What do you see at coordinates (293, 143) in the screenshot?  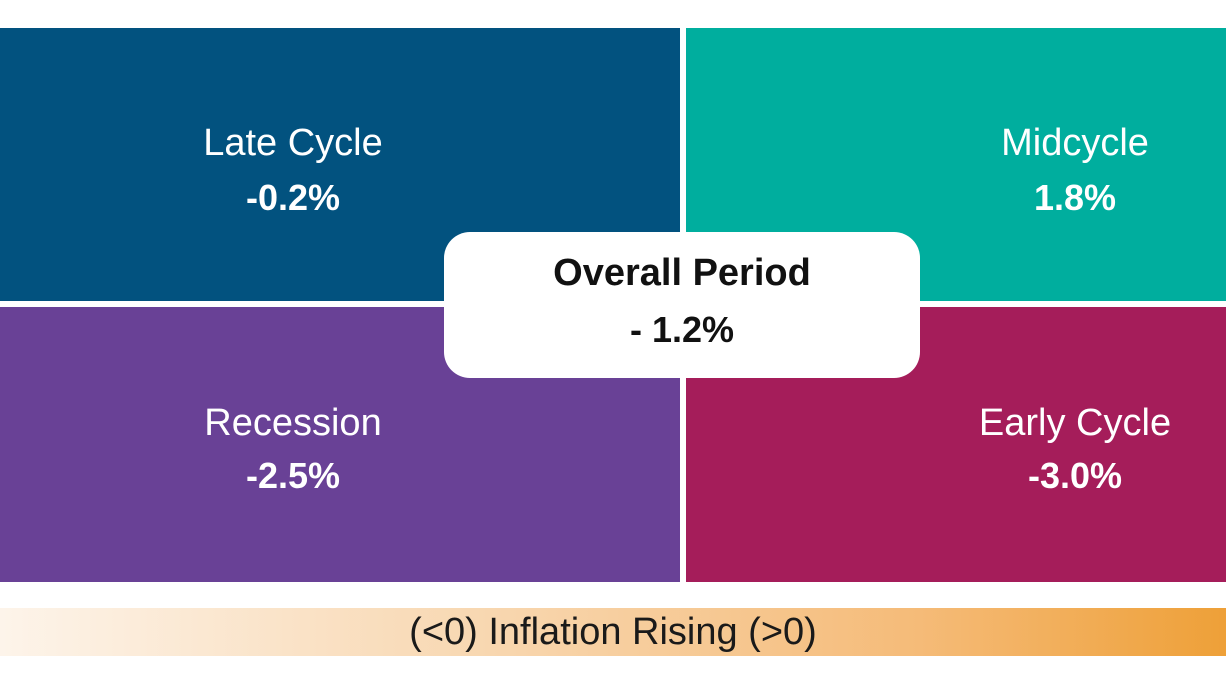 I see `late-cycle-label: Late Cycle` at bounding box center [293, 143].